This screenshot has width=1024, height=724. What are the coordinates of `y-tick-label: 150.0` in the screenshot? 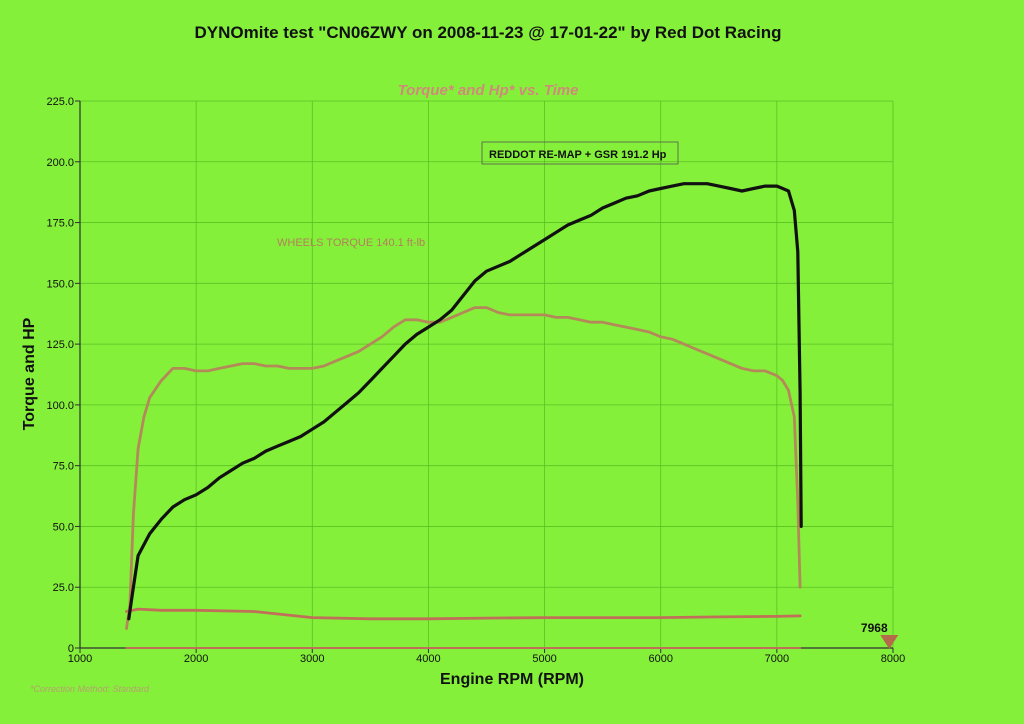 It's located at (60, 284).